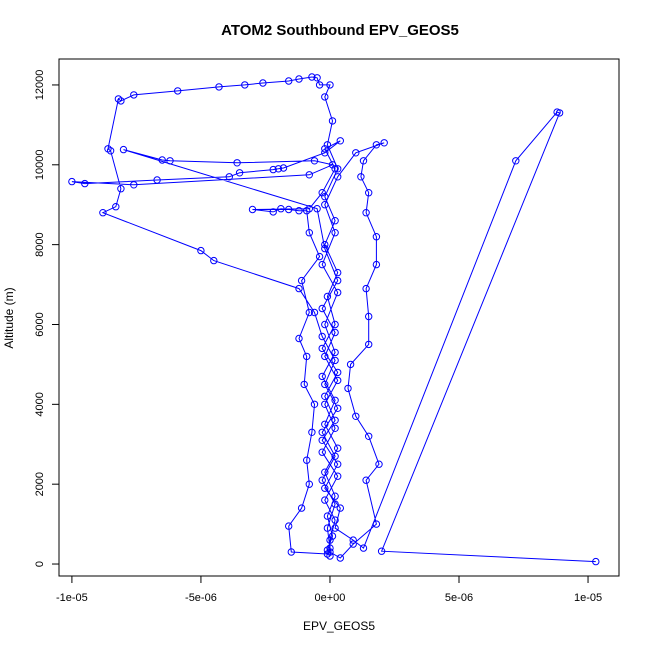  I want to click on x-tick-label: 1e-05, so click(588, 598).